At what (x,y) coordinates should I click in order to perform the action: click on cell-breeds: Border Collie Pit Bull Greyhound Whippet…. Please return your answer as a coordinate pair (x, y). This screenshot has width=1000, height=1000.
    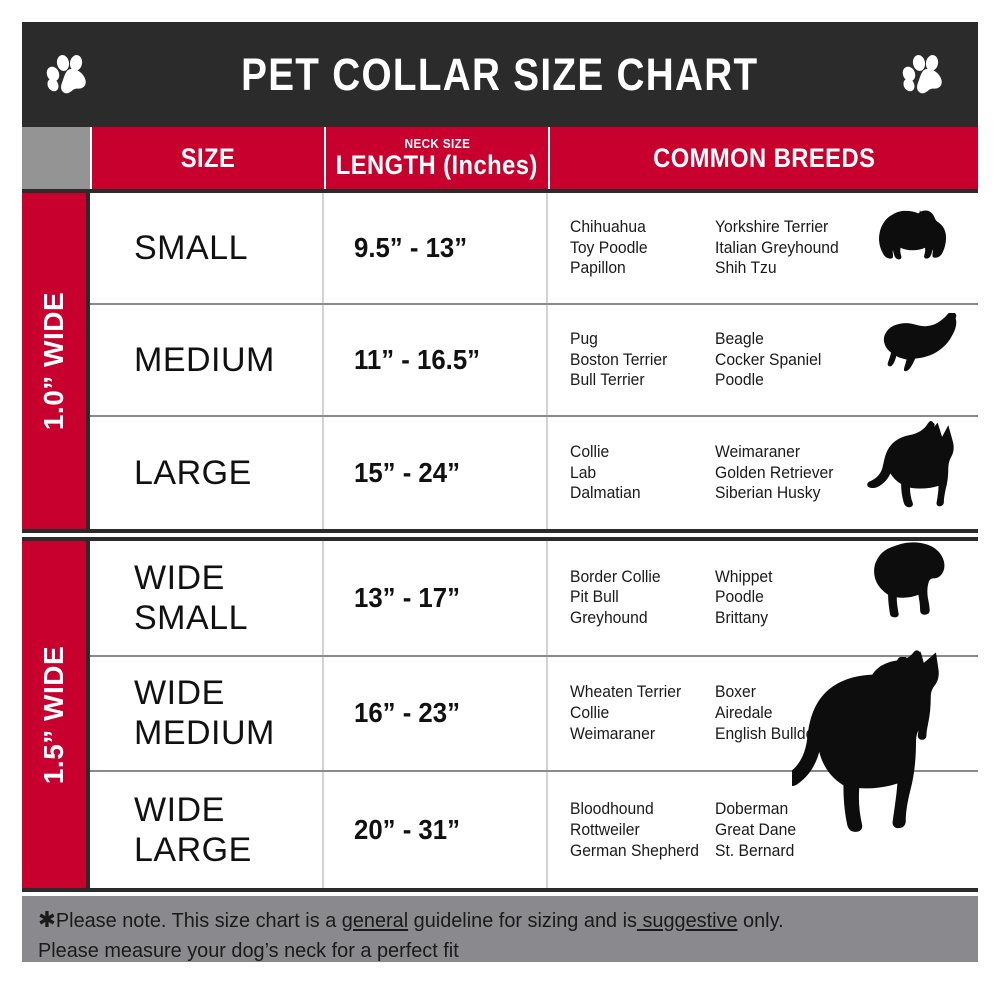
    Looking at the image, I should click on (764, 598).